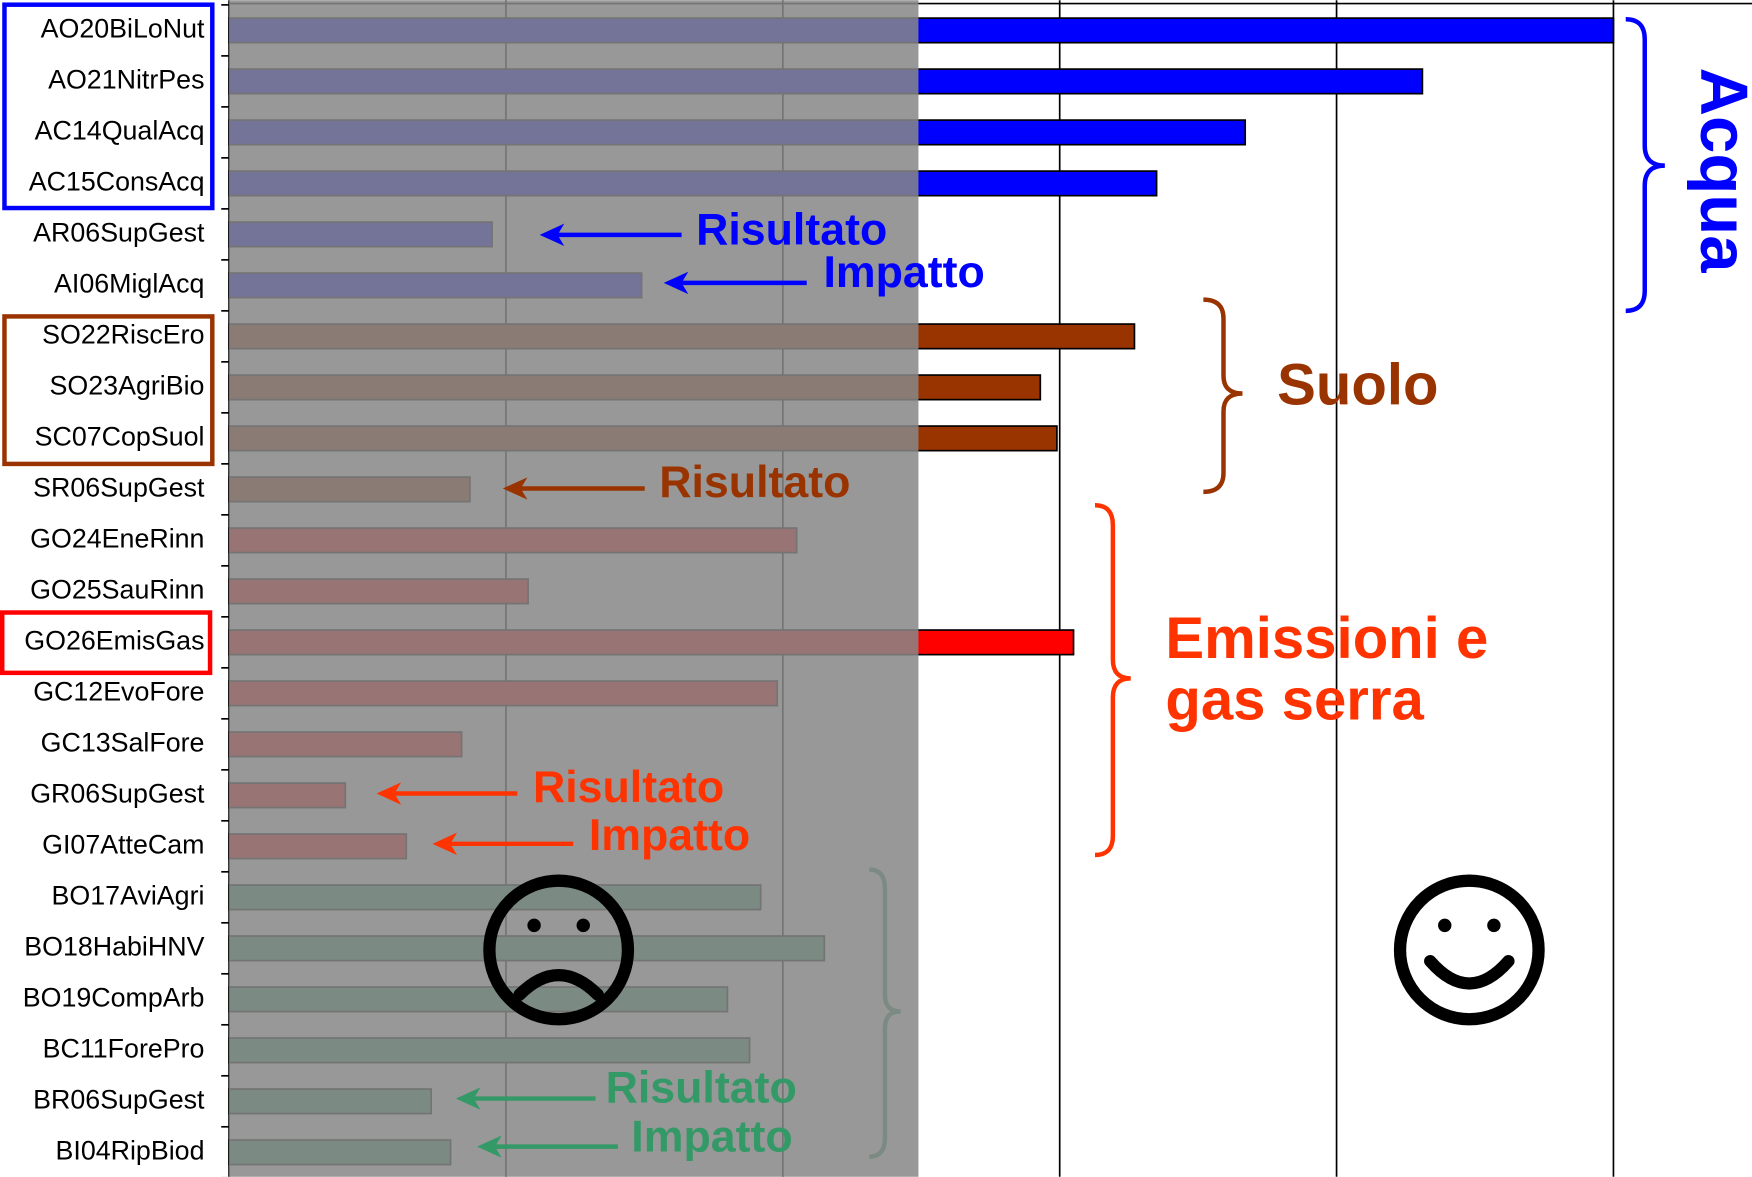 The width and height of the screenshot is (1752, 1177). I want to click on happy-face, so click(1469, 950).